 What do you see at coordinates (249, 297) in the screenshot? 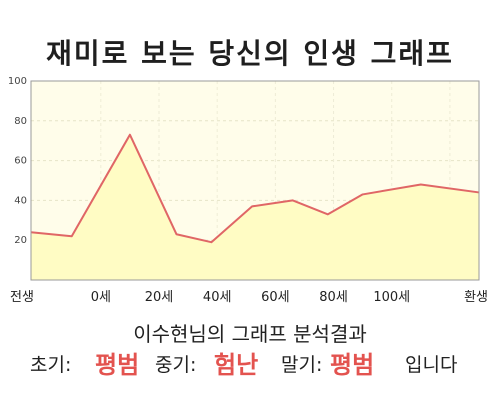
I see `x-axis-ticks: 전생 0세 20세 40세 60세 80세 100세 환생` at bounding box center [249, 297].